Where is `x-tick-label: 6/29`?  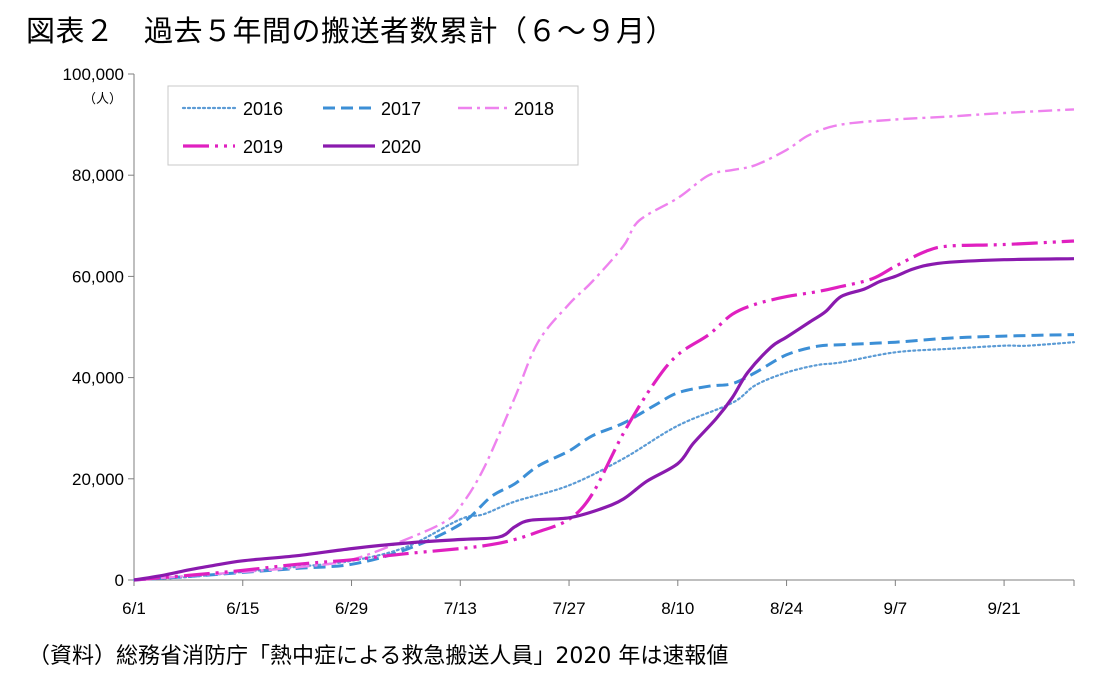 x-tick-label: 6/29 is located at coordinates (351, 608).